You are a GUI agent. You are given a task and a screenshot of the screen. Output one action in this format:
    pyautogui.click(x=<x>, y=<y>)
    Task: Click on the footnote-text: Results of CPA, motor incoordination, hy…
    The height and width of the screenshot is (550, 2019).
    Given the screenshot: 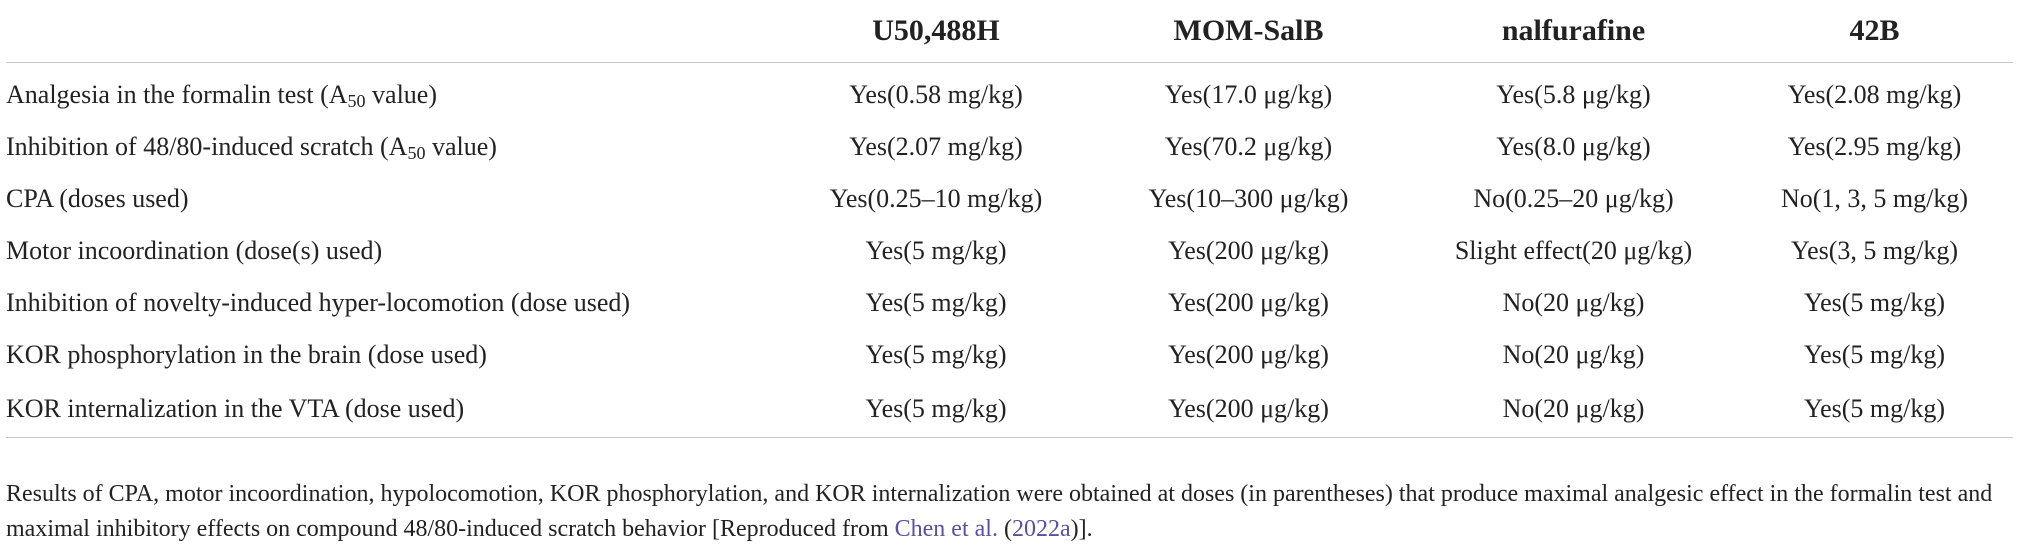 What is the action you would take?
    pyautogui.click(x=999, y=511)
    